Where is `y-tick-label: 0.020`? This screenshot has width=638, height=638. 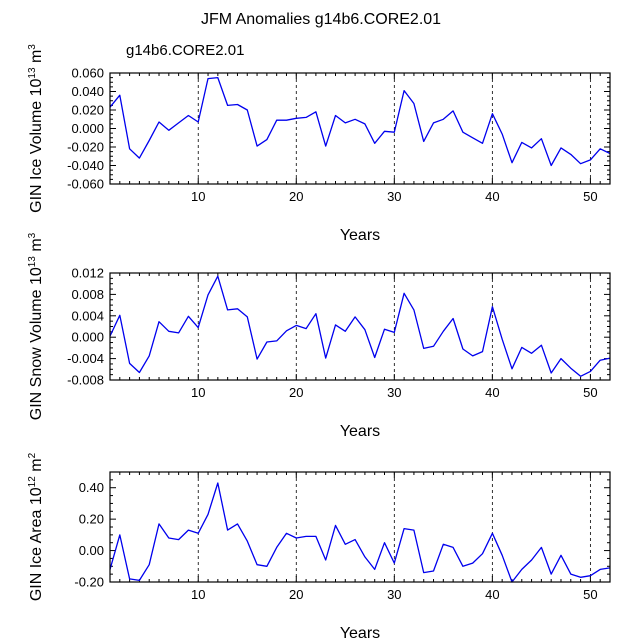
y-tick-label: 0.020 is located at coordinates (87, 110).